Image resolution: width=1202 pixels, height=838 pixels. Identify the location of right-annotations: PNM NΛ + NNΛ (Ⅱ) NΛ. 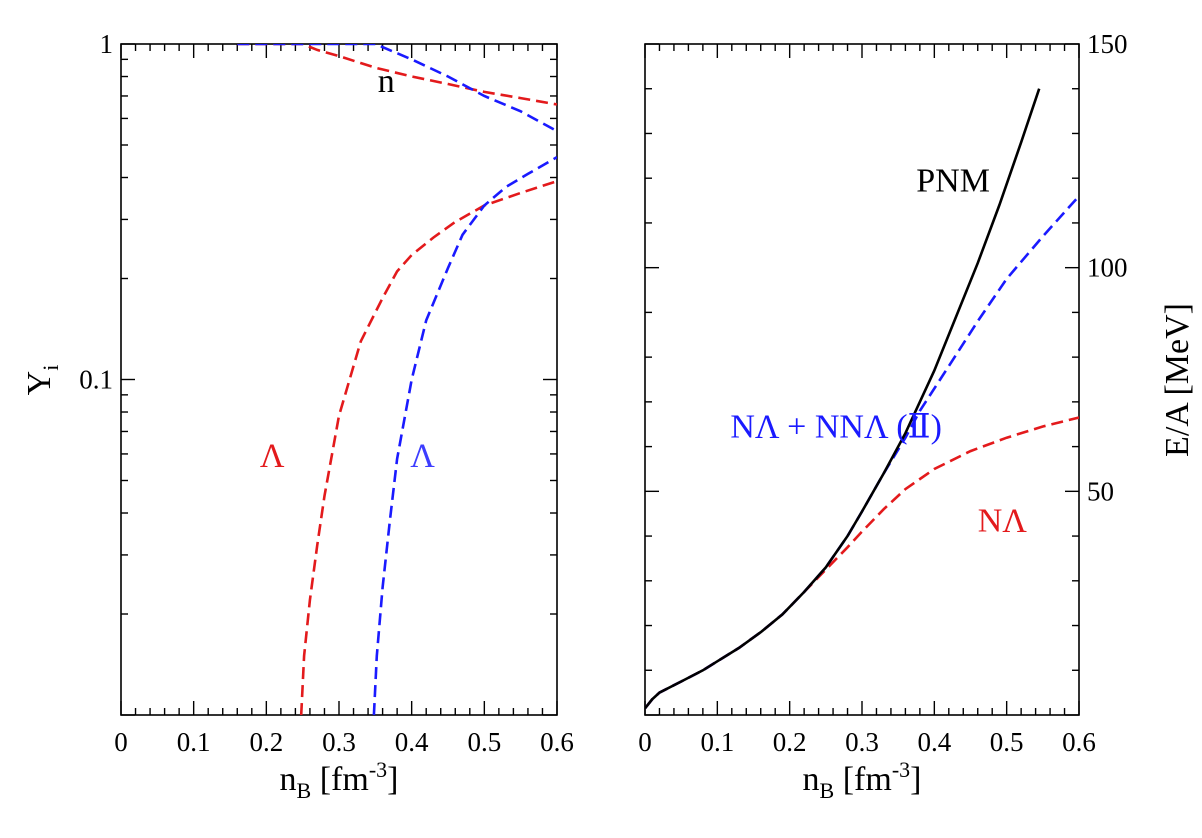
(878, 351).